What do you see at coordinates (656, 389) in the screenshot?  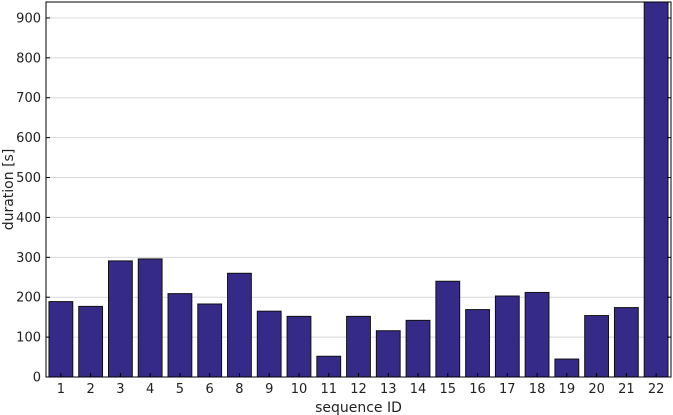 I see `x-tick-label: 22` at bounding box center [656, 389].